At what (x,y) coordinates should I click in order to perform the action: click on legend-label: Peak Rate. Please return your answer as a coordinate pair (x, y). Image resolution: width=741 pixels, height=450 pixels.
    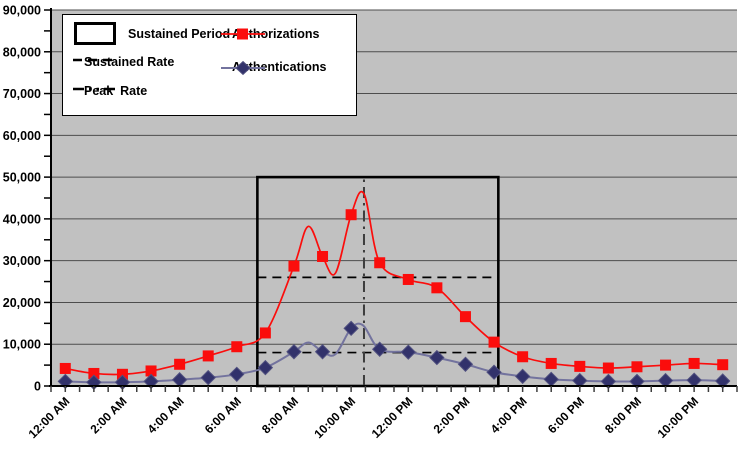
    Looking at the image, I should click on (116, 91).